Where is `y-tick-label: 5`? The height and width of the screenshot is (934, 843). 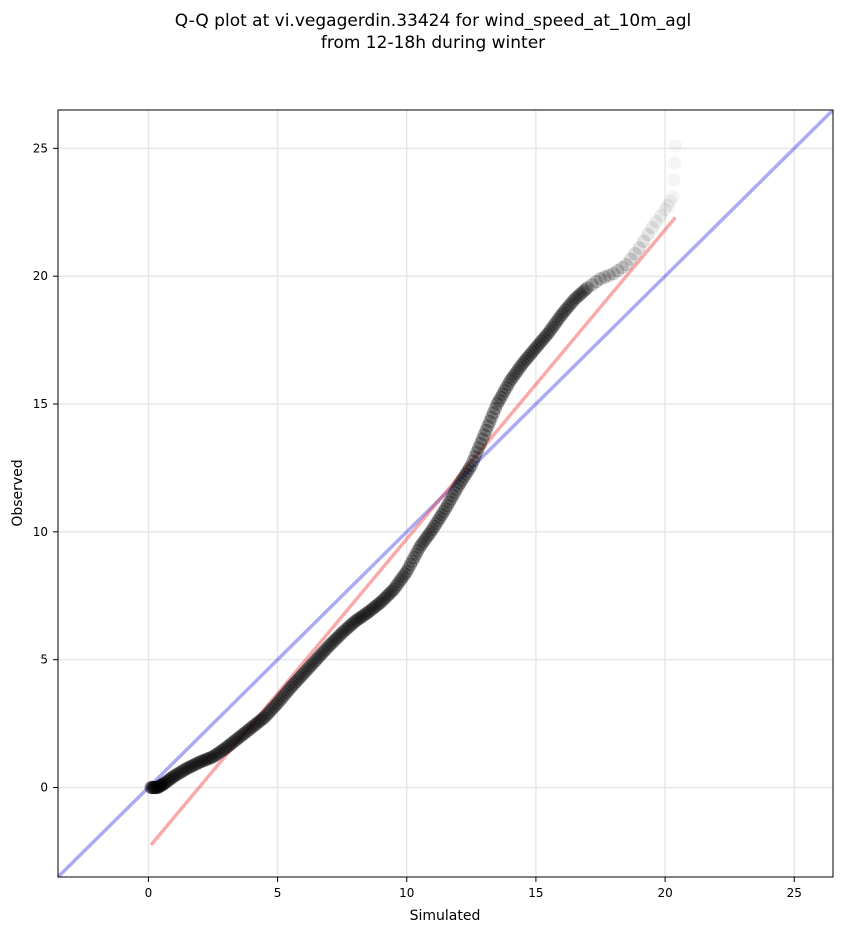 y-tick-label: 5 is located at coordinates (44, 660).